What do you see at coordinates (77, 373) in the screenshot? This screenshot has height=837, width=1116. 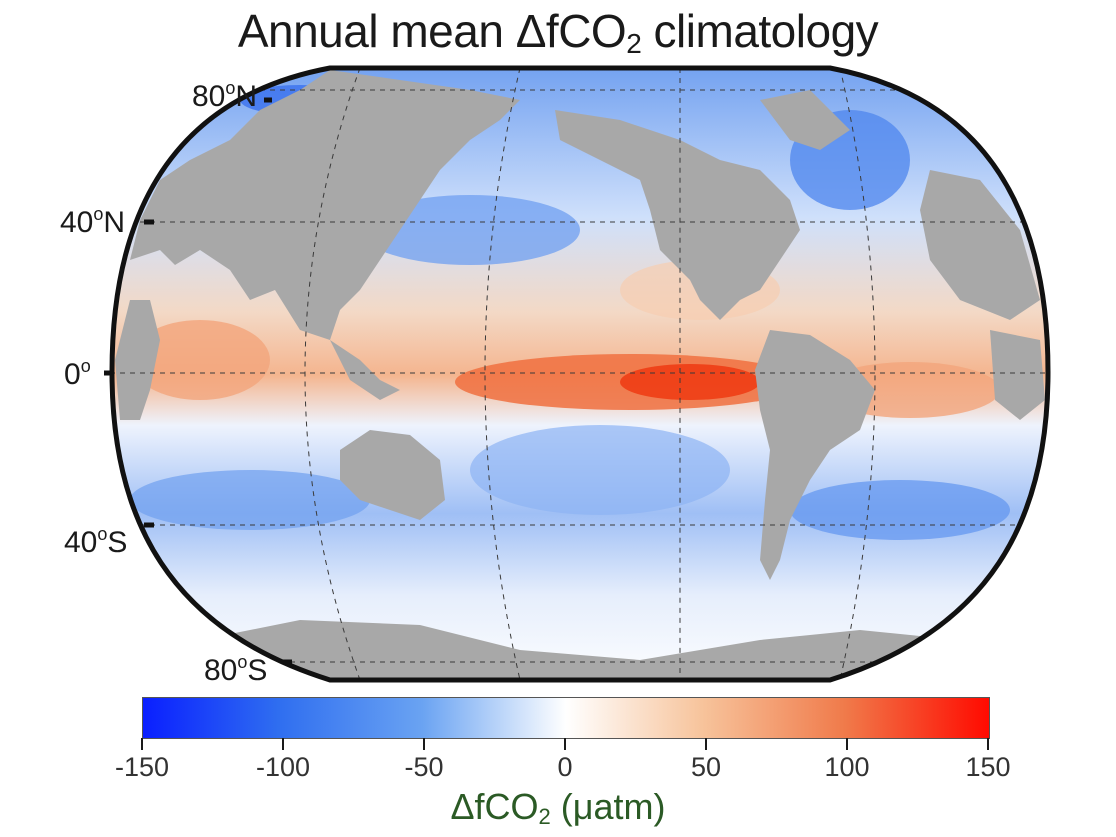 I see `lat-label-equator: 0o` at bounding box center [77, 373].